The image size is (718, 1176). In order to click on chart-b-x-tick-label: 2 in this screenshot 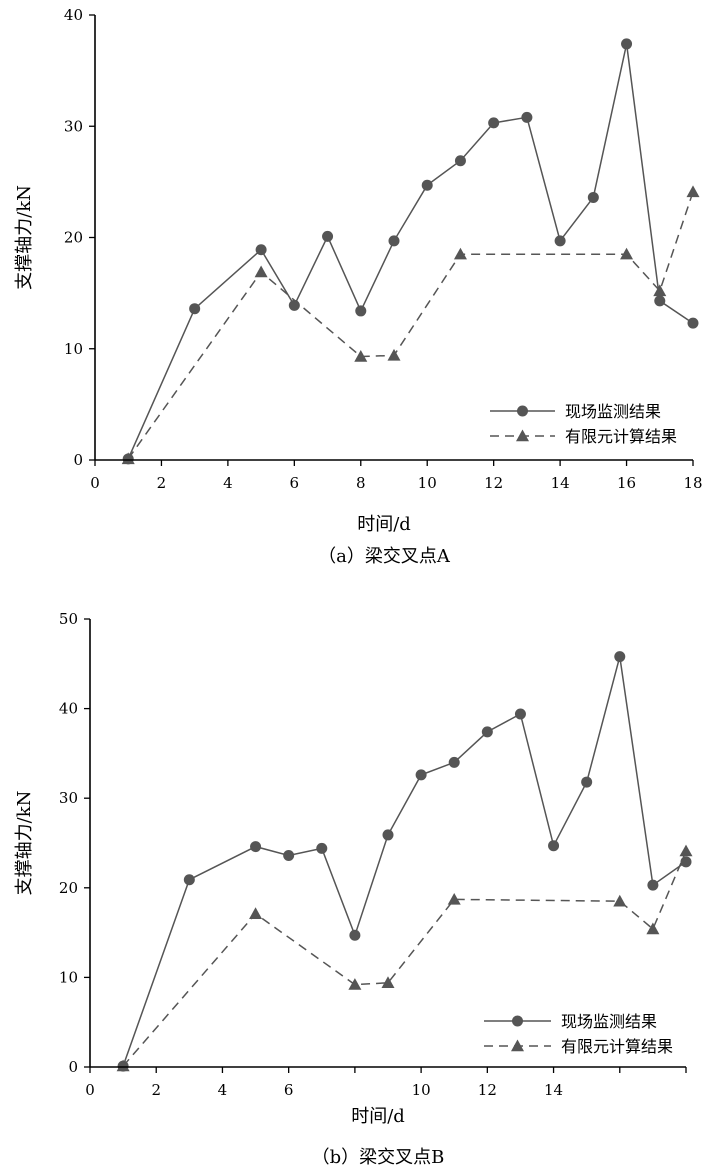, I will do `click(156, 1090)`.